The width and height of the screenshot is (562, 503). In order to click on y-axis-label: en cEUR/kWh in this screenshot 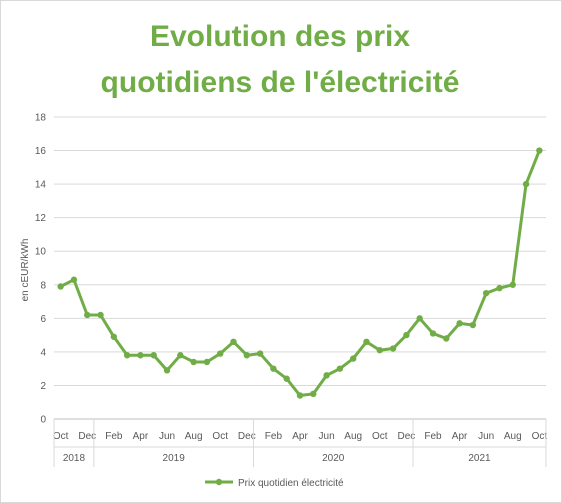, I will do `click(25, 270)`.